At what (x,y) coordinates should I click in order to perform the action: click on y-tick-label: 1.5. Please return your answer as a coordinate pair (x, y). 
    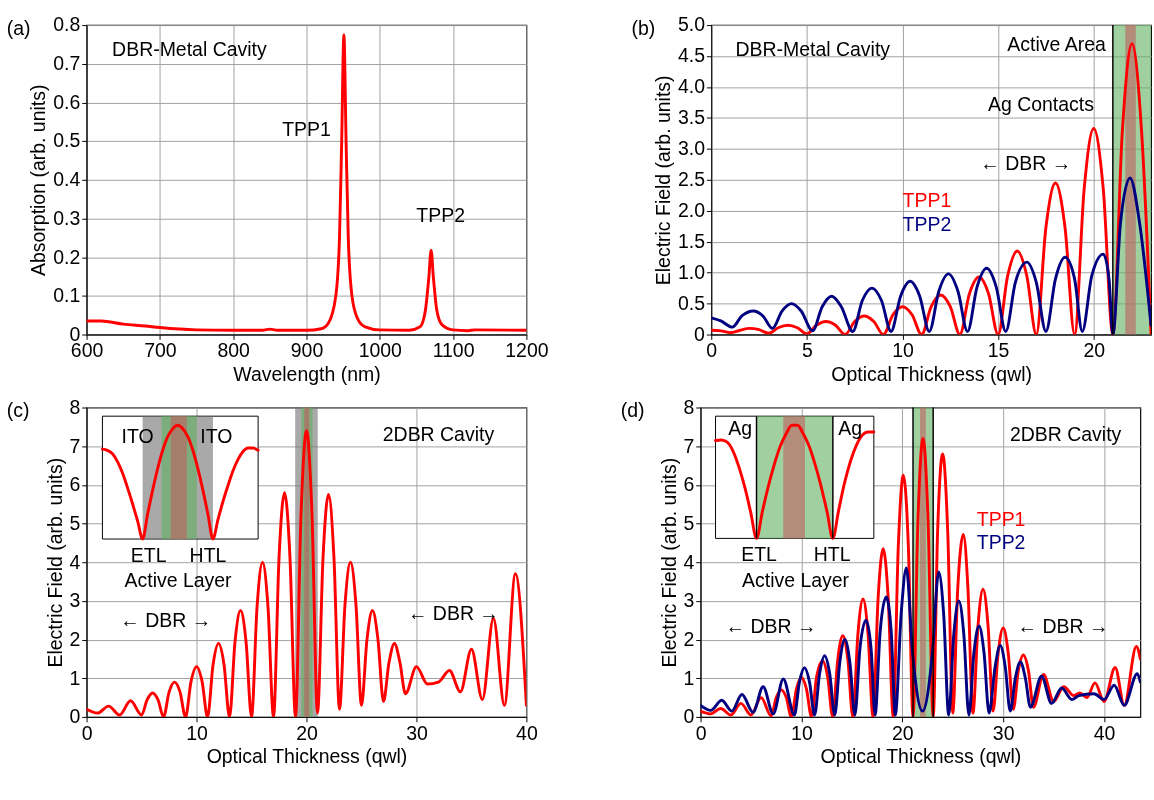
    Looking at the image, I should click on (691, 241).